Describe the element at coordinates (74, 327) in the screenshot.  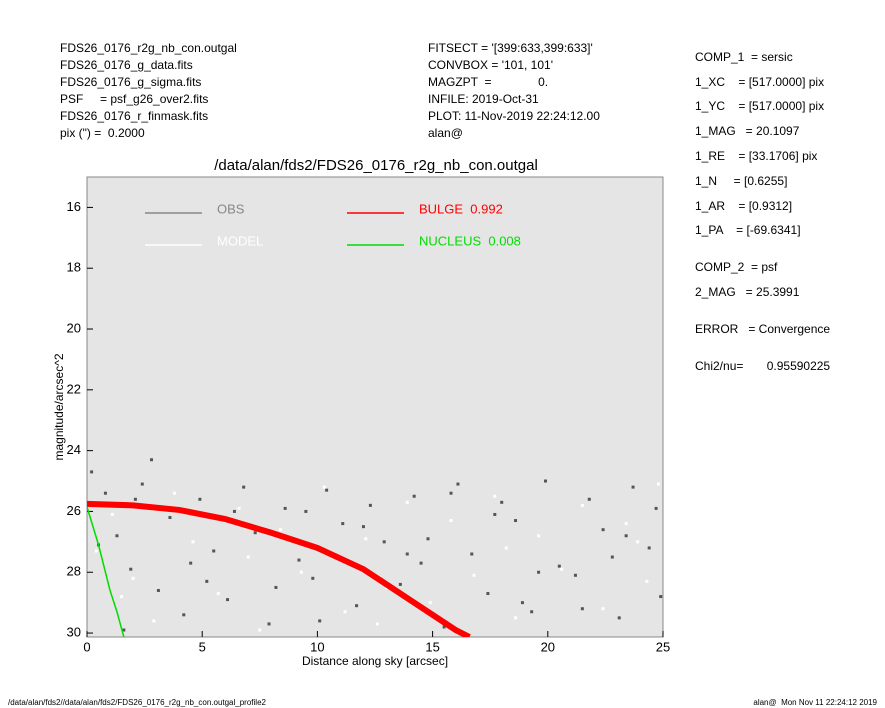
I see `y-tick-label: 20` at that location.